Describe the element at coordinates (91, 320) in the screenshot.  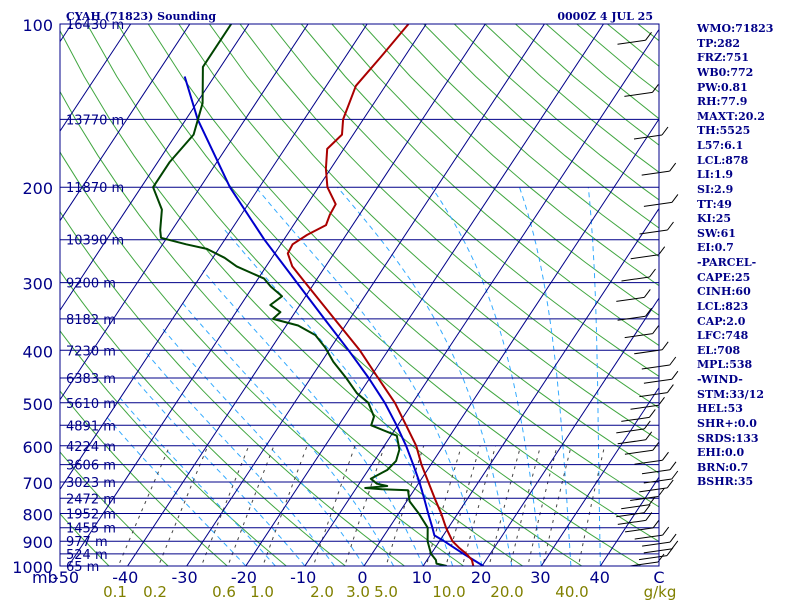
I see `height-label: 8182 m` at that location.